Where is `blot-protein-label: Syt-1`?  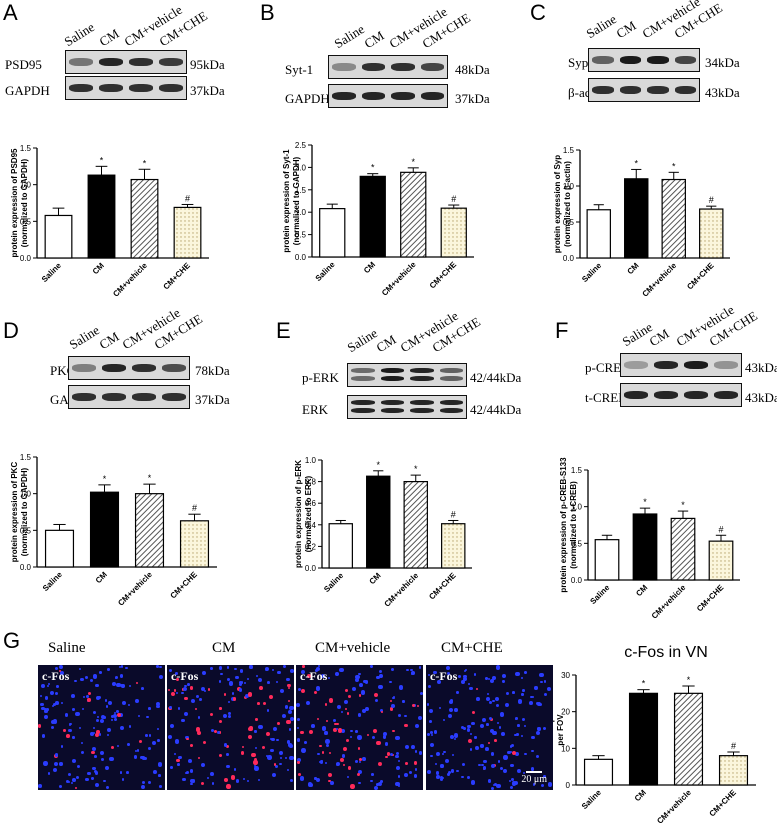 blot-protein-label: Syt-1 is located at coordinates (299, 69).